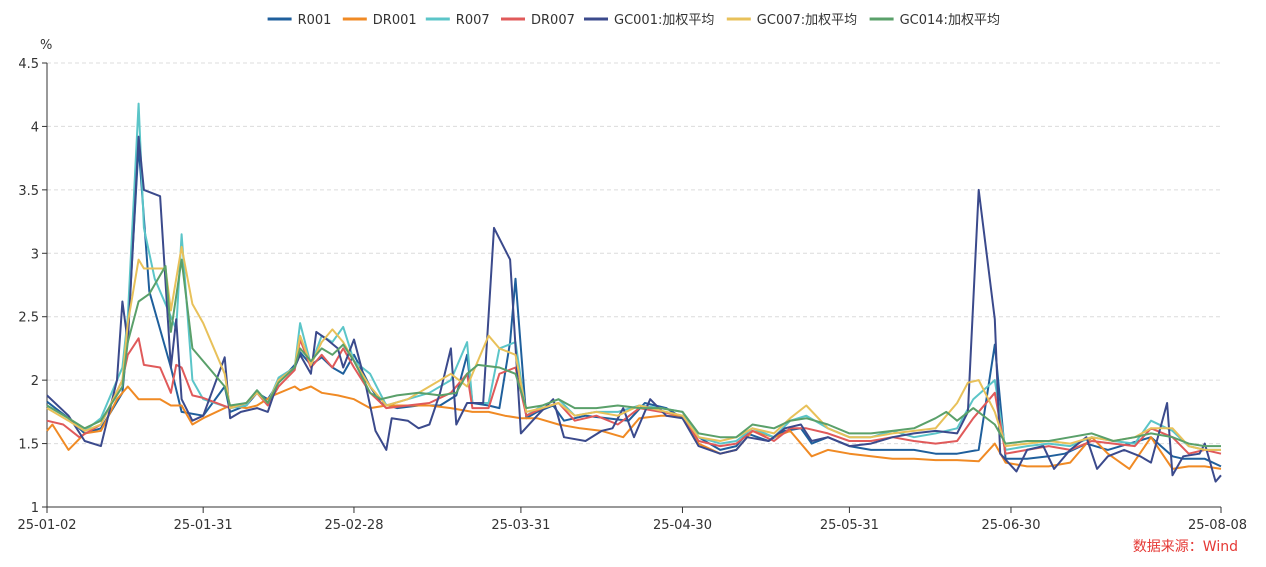  Describe the element at coordinates (35, 381) in the screenshot. I see `y-tick-label: 2` at that location.